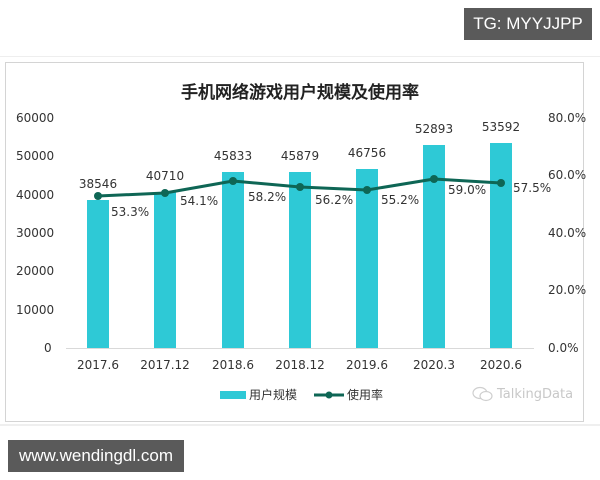  What do you see at coordinates (567, 233) in the screenshot?
I see `y-tick-right: 40.0%` at bounding box center [567, 233].